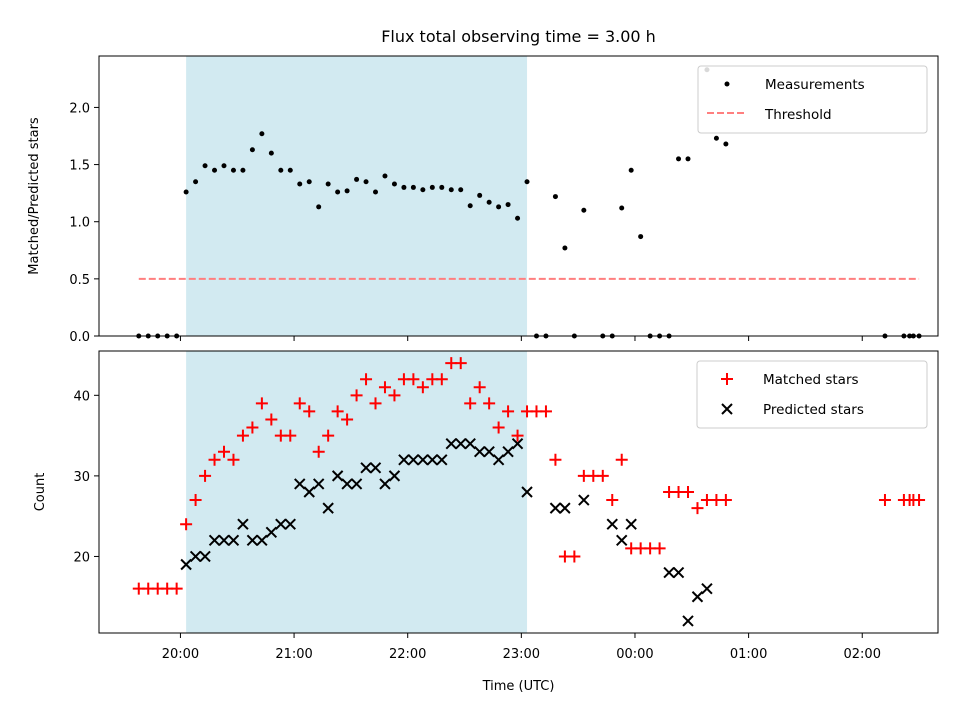 Image resolution: width=960 pixels, height=720 pixels. I want to click on top-legend: Measurements Threshold, so click(812, 99).